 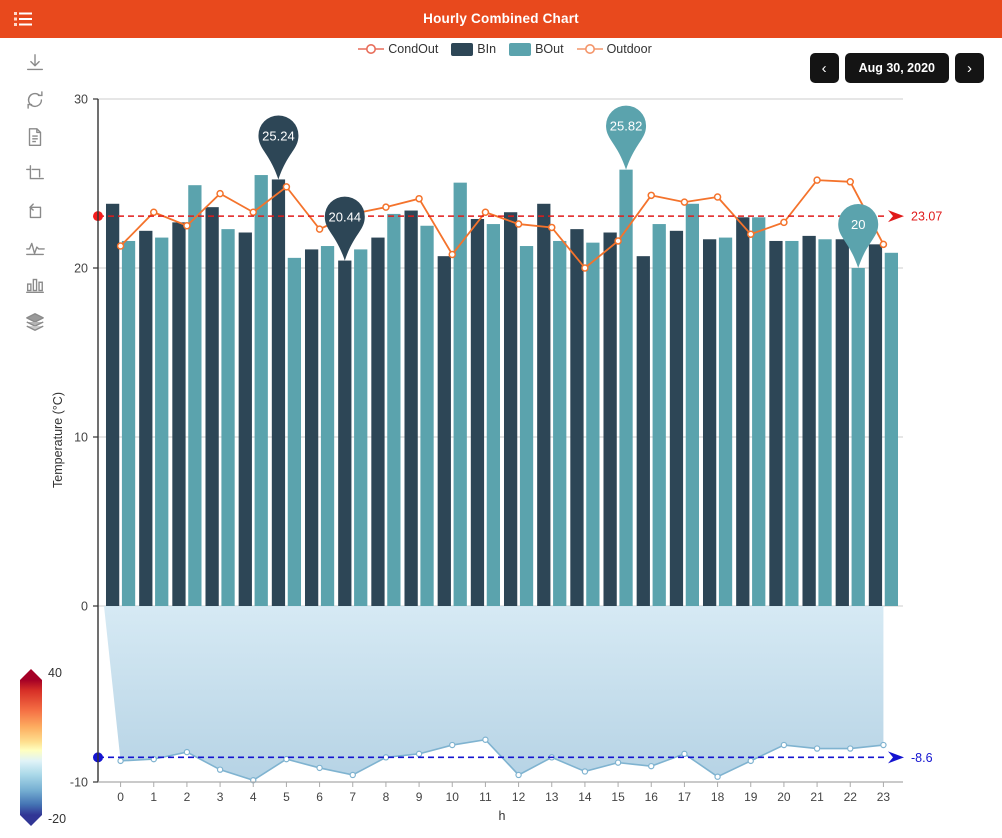 What do you see at coordinates (35, 137) in the screenshot?
I see `document-icon` at bounding box center [35, 137].